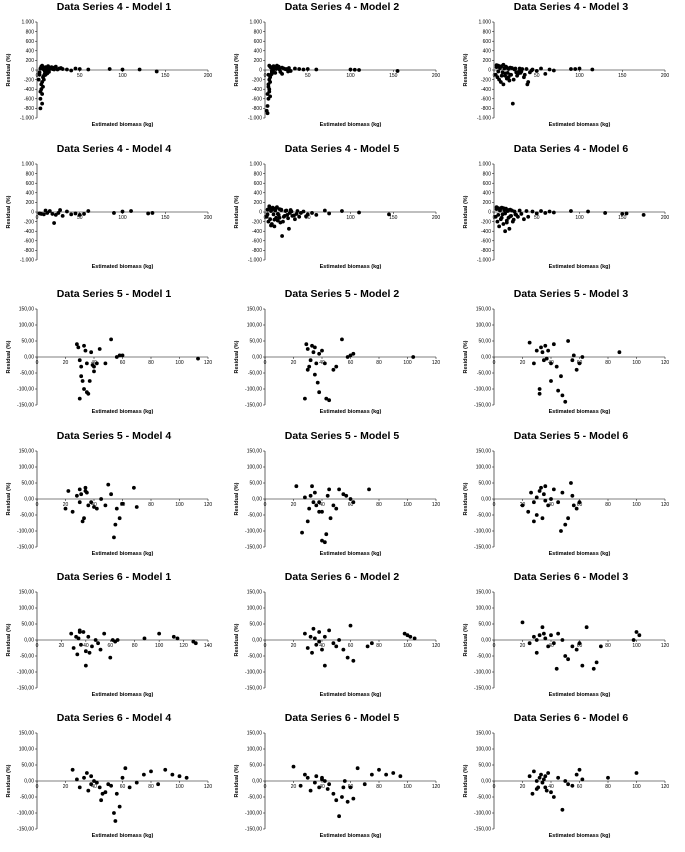 This screenshot has width=685, height=852. I want to click on y-axis-label: Residual (%), so click(9, 211).